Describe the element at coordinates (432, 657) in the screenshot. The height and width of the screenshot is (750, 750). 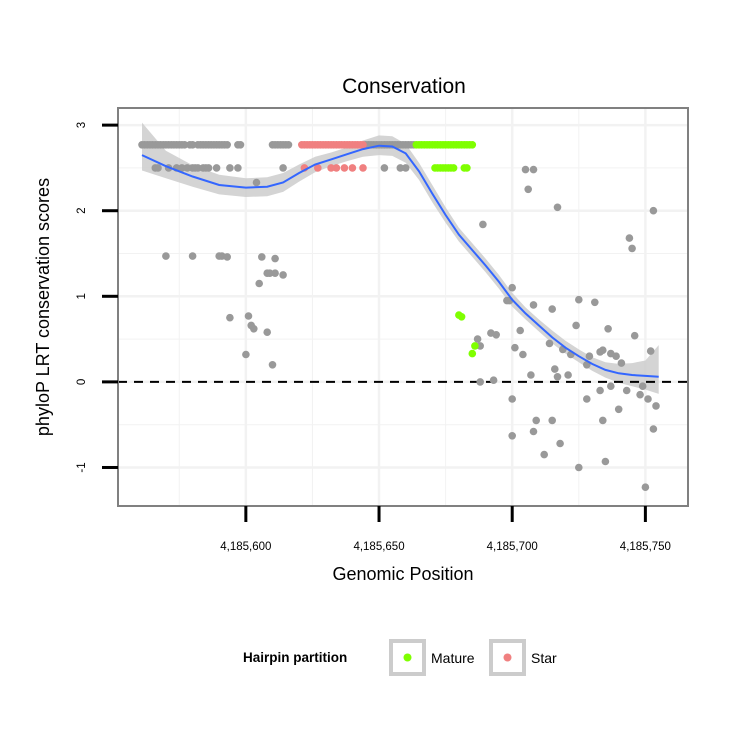
I see `legend-entry-mature: Mature` at that location.